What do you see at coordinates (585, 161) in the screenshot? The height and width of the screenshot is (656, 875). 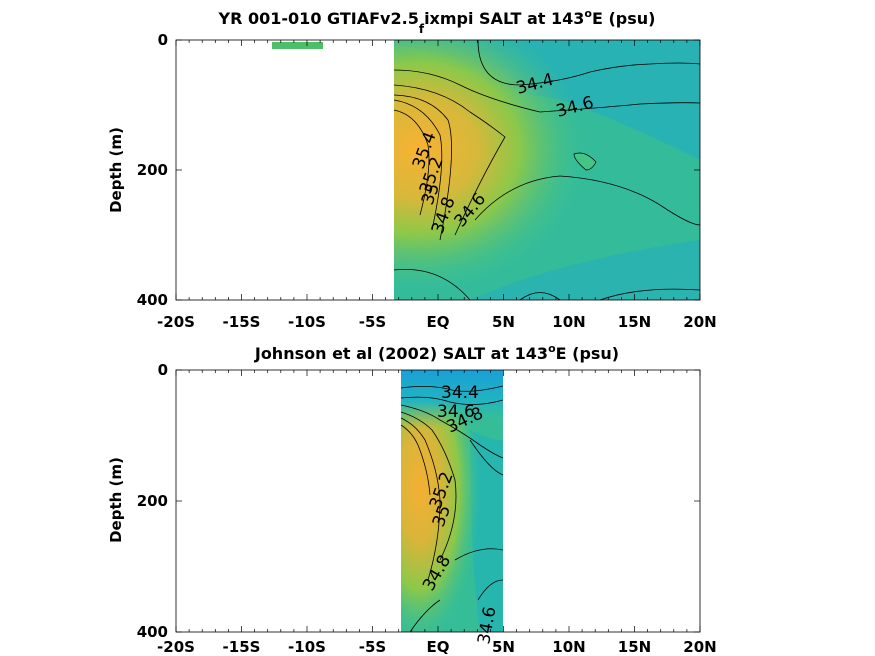 I see `panel-1-eddy` at bounding box center [585, 161].